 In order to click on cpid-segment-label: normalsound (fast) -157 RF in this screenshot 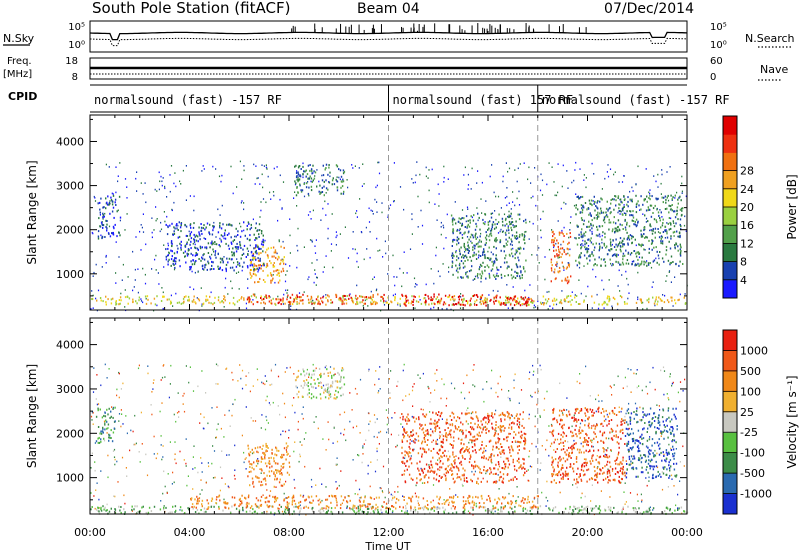, I will do `click(636, 100)`.